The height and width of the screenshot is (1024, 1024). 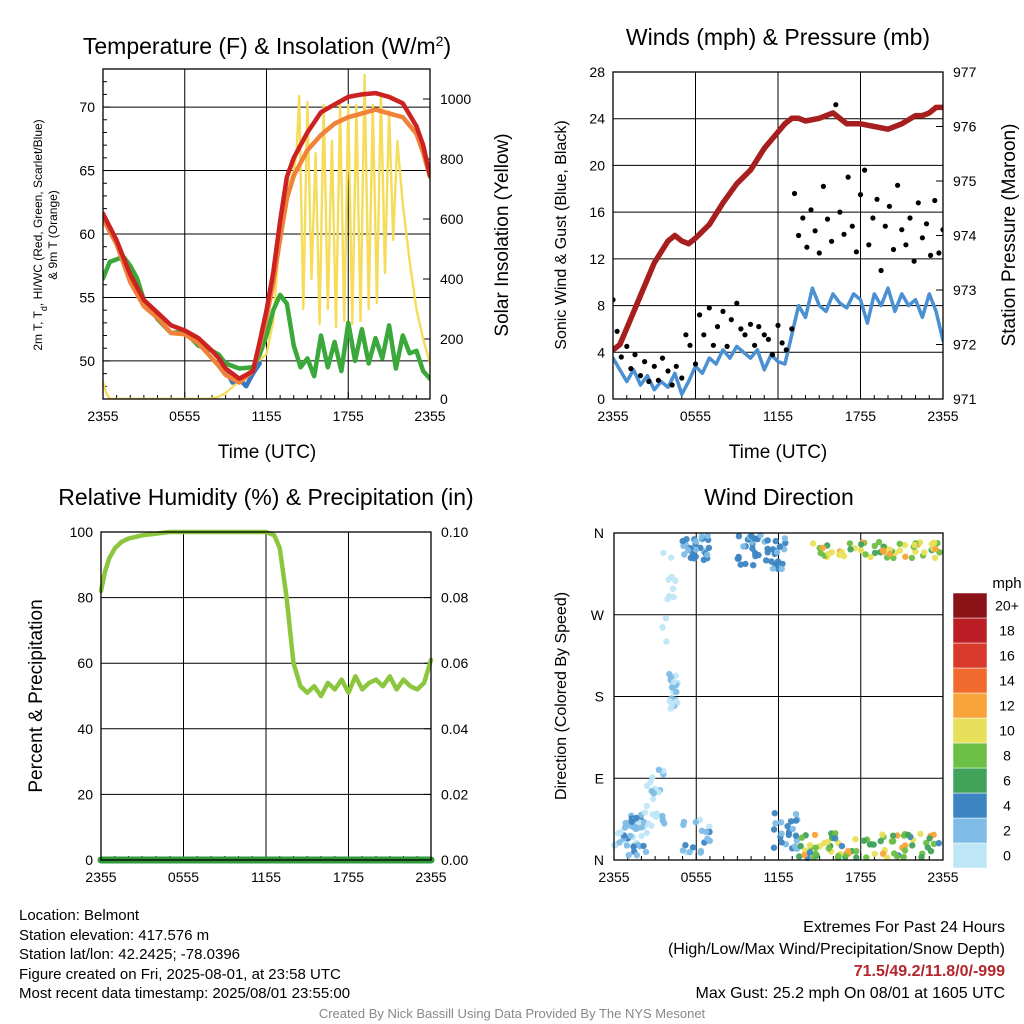 What do you see at coordinates (599, 778) in the screenshot?
I see `direction-y-tick-label: E` at bounding box center [599, 778].